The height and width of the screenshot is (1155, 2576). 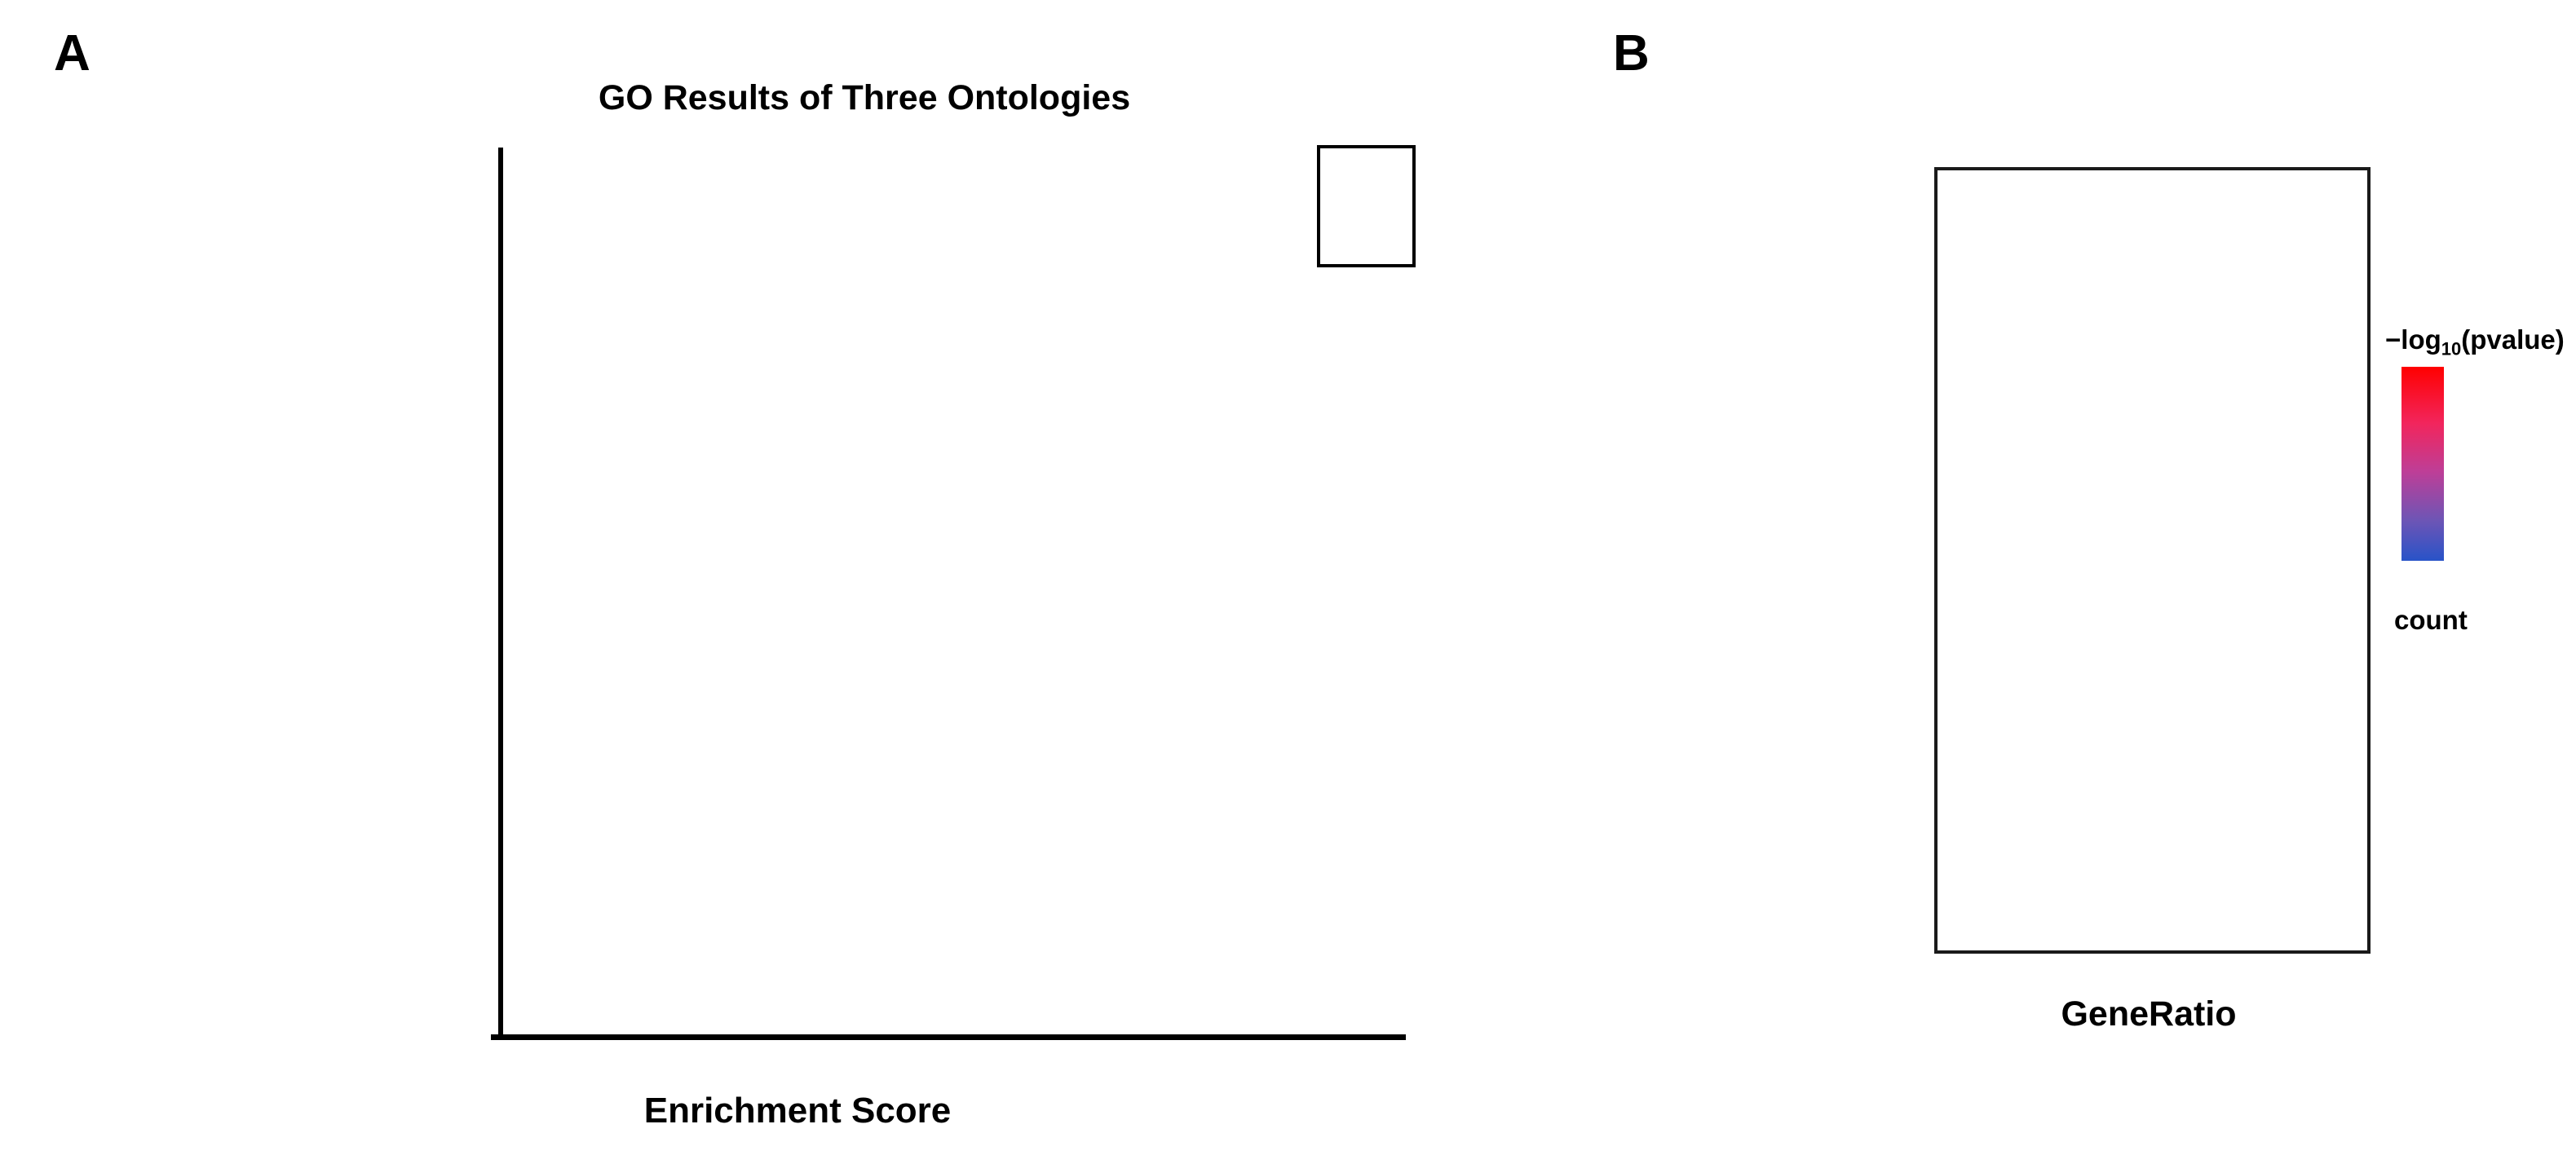 What do you see at coordinates (1631, 54) in the screenshot?
I see `panel-b-tag: B` at bounding box center [1631, 54].